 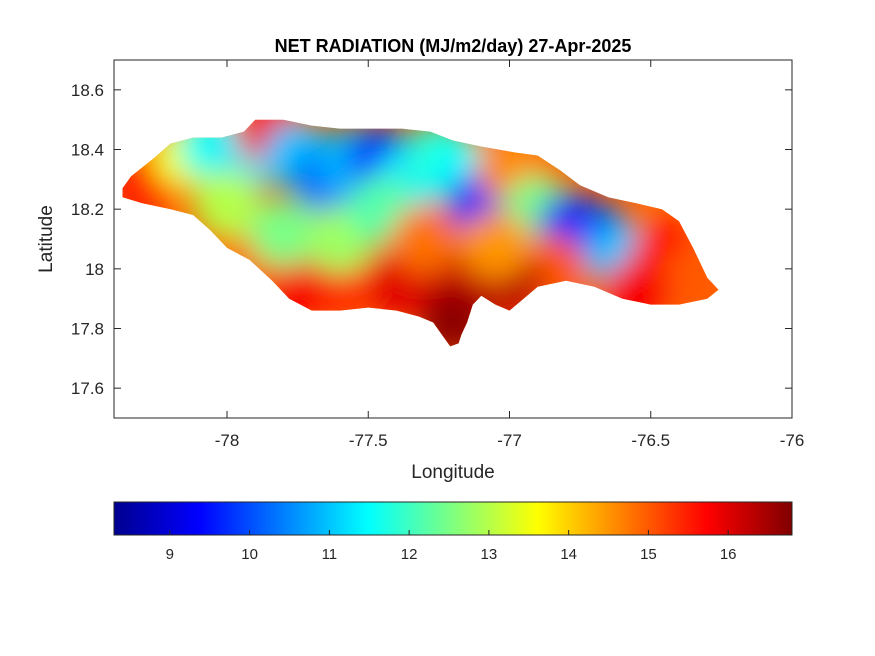 What do you see at coordinates (87, 388) in the screenshot?
I see `y-tick-label-0: 17.6` at bounding box center [87, 388].